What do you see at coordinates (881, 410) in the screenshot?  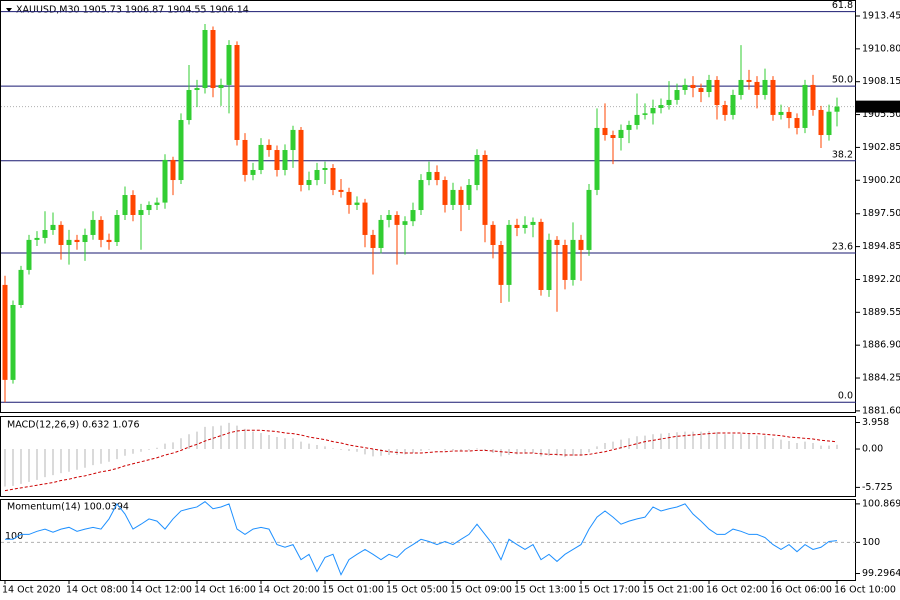 I see `y-tick-label: 1881.60` at bounding box center [881, 410].